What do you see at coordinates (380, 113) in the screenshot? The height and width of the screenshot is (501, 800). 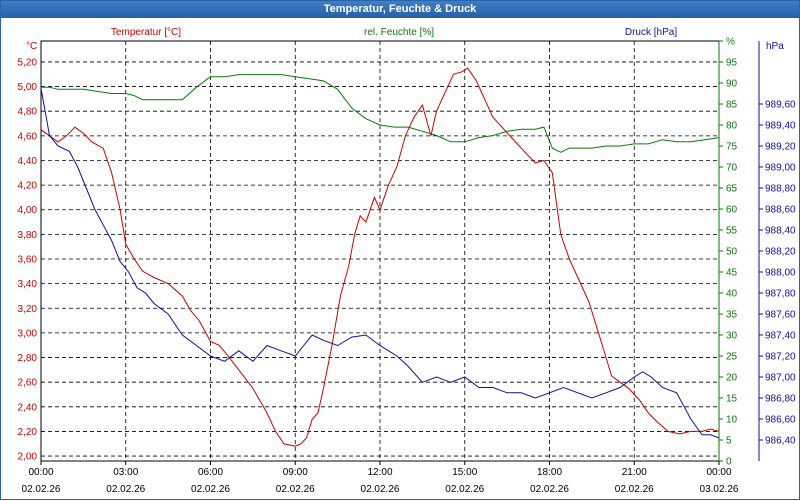 I see `humidity-series-line` at bounding box center [380, 113].